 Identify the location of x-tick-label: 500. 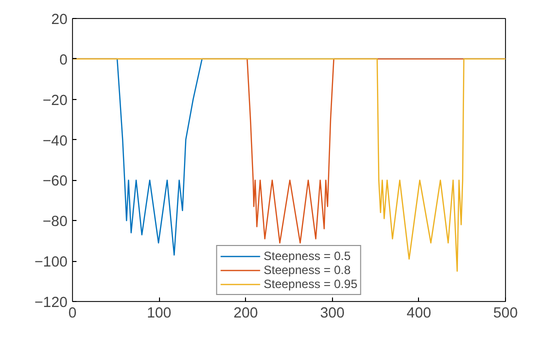
(505, 314).